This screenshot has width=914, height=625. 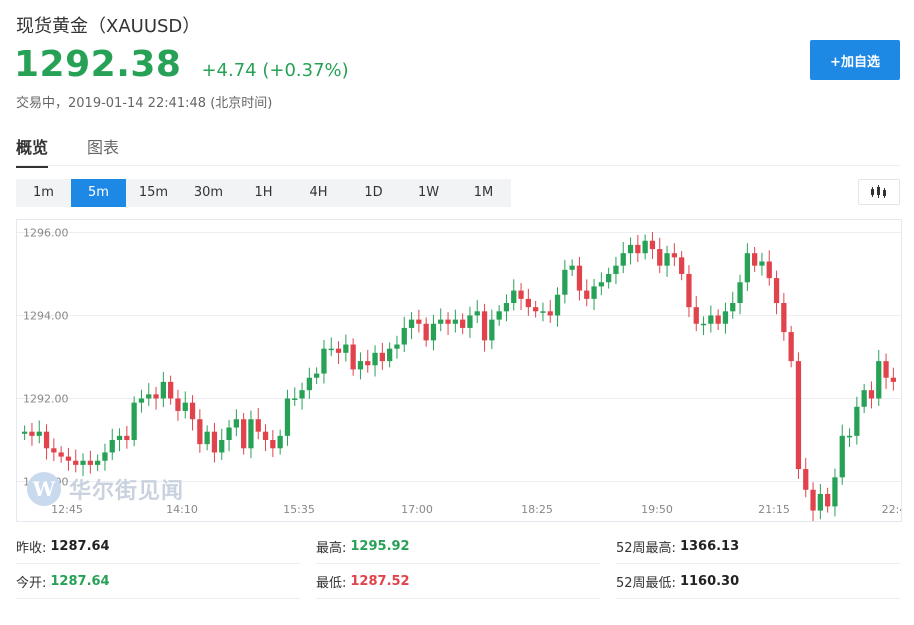 What do you see at coordinates (458, 151) in the screenshot?
I see `tab-bar: 概览 图表` at bounding box center [458, 151].